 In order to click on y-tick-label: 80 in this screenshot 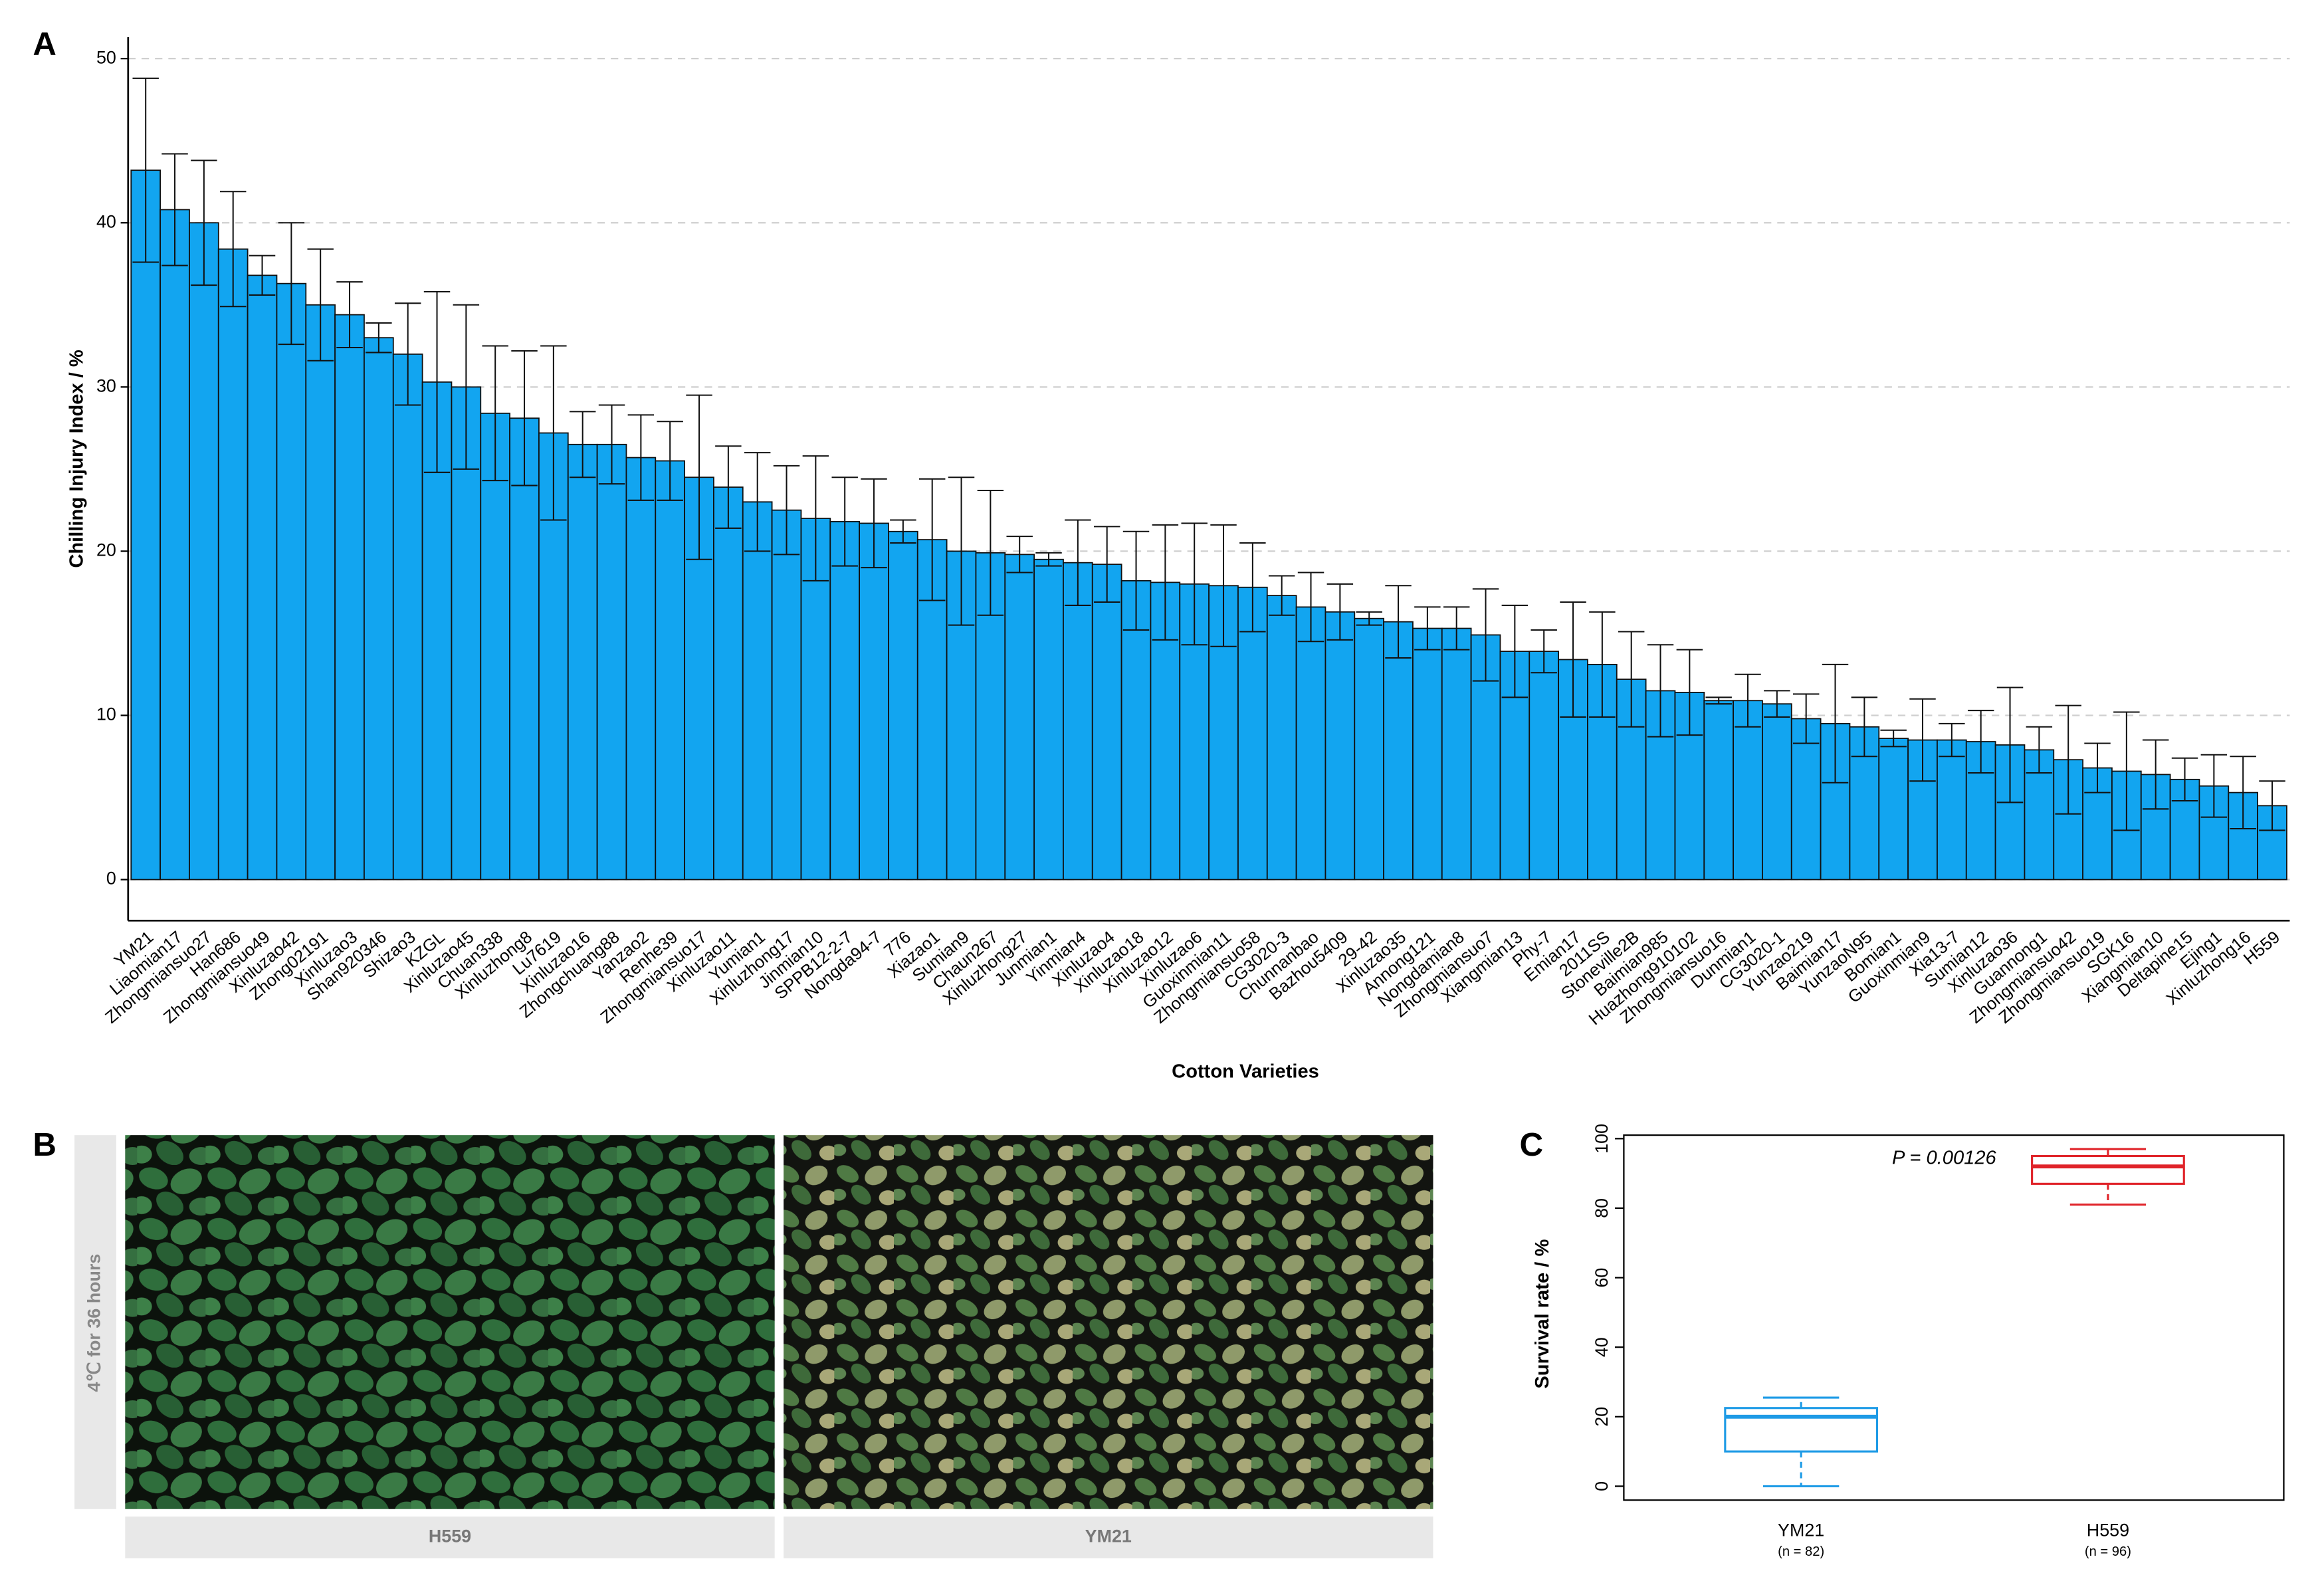, I will do `click(1602, 1208)`.